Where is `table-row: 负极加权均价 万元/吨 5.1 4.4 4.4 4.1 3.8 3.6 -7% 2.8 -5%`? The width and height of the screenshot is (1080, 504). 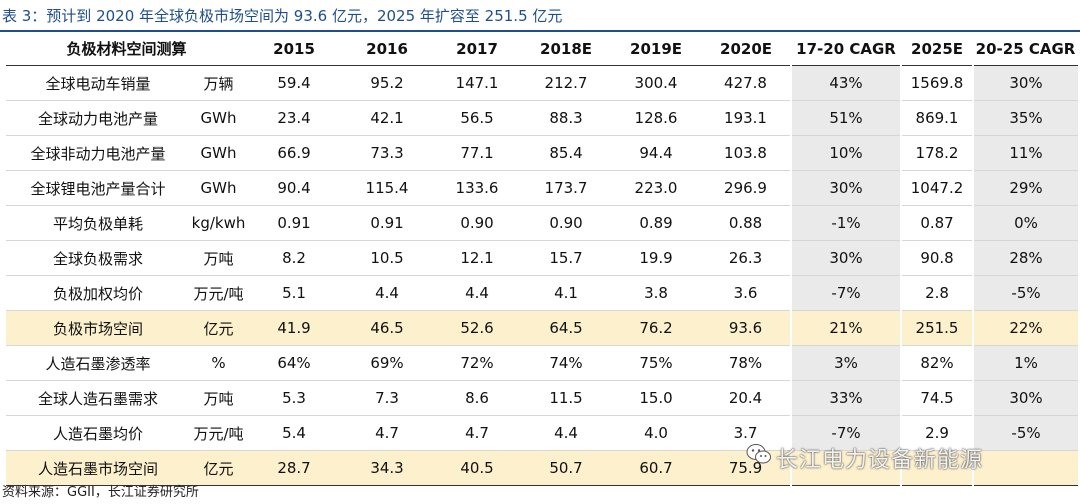 table-row: 负极加权均价 万元/吨 5.1 4.4 4.4 4.1 3.8 3.6 -7% 2.8 -5% is located at coordinates (542, 293).